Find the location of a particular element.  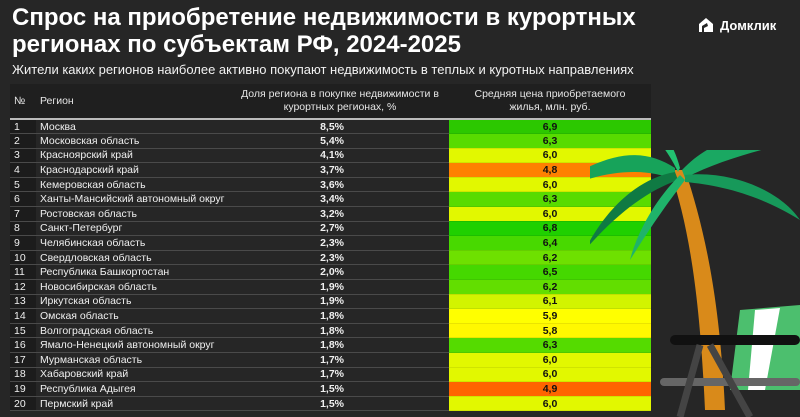

row-number: 1 is located at coordinates (23, 127).